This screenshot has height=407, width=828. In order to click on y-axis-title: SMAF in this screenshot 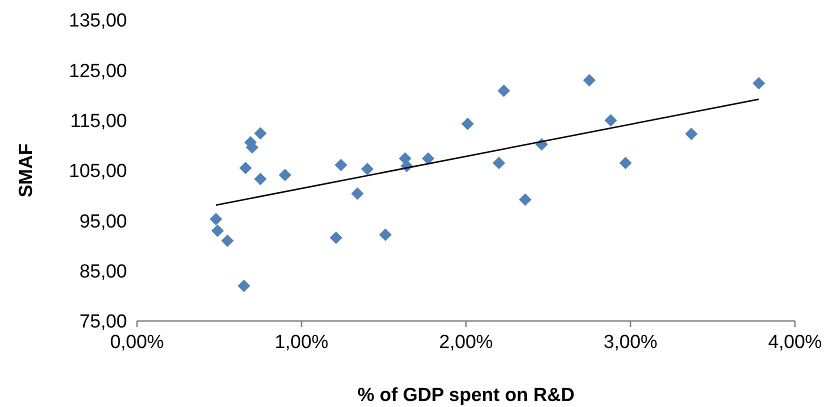, I will do `click(26, 171)`.